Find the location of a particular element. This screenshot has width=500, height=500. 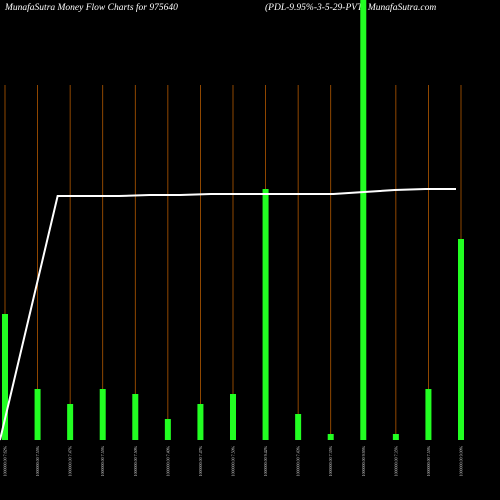

x-tick-label: 1000000.00 7.40% is located at coordinates (167, 460).